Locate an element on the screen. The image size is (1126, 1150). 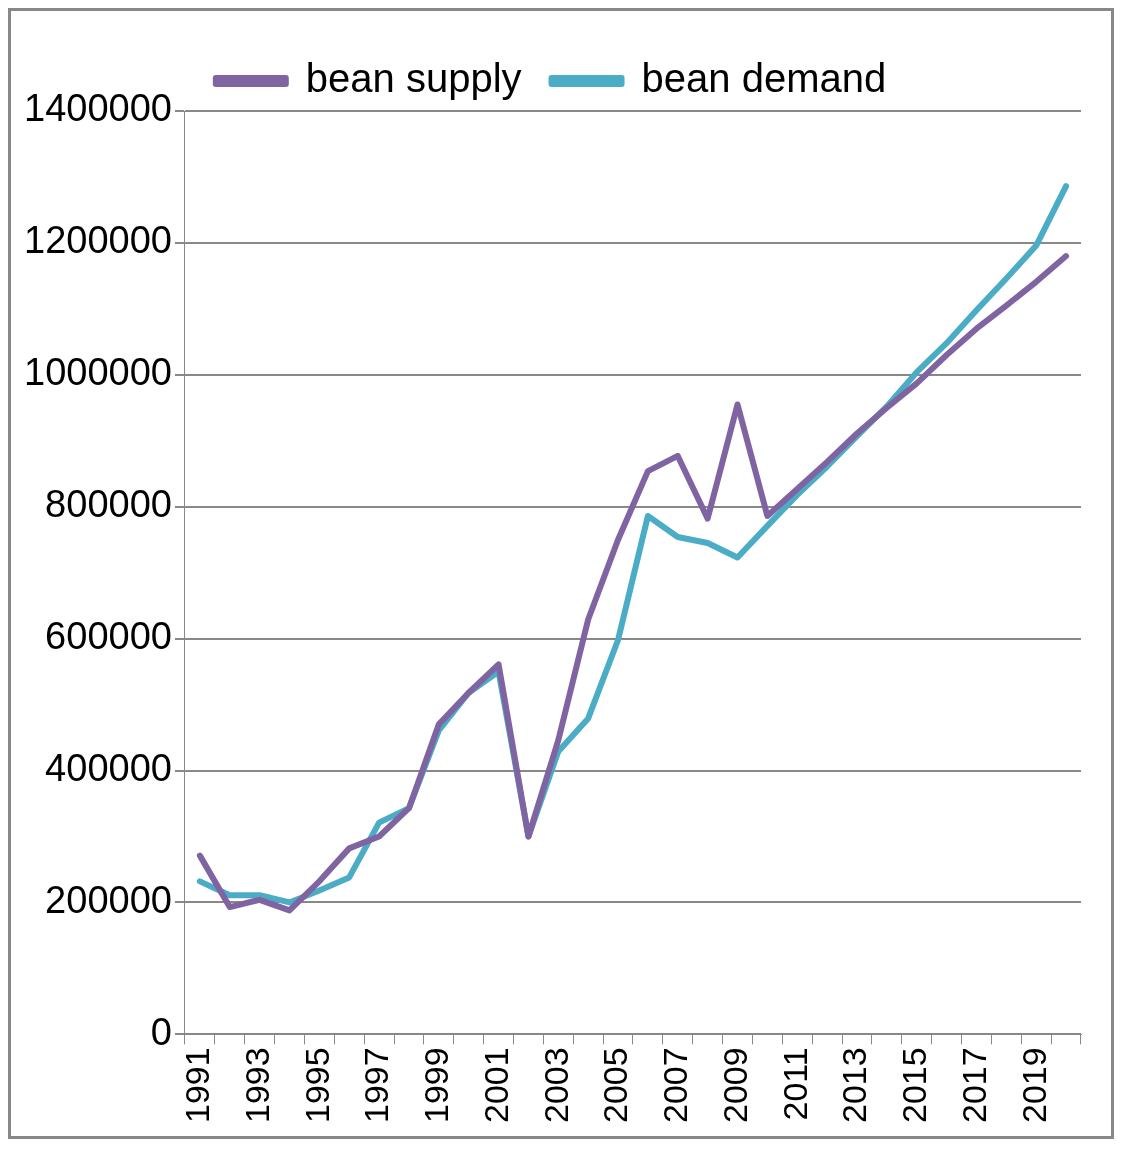
y-tick-label: 1400000 is located at coordinates (98, 108).